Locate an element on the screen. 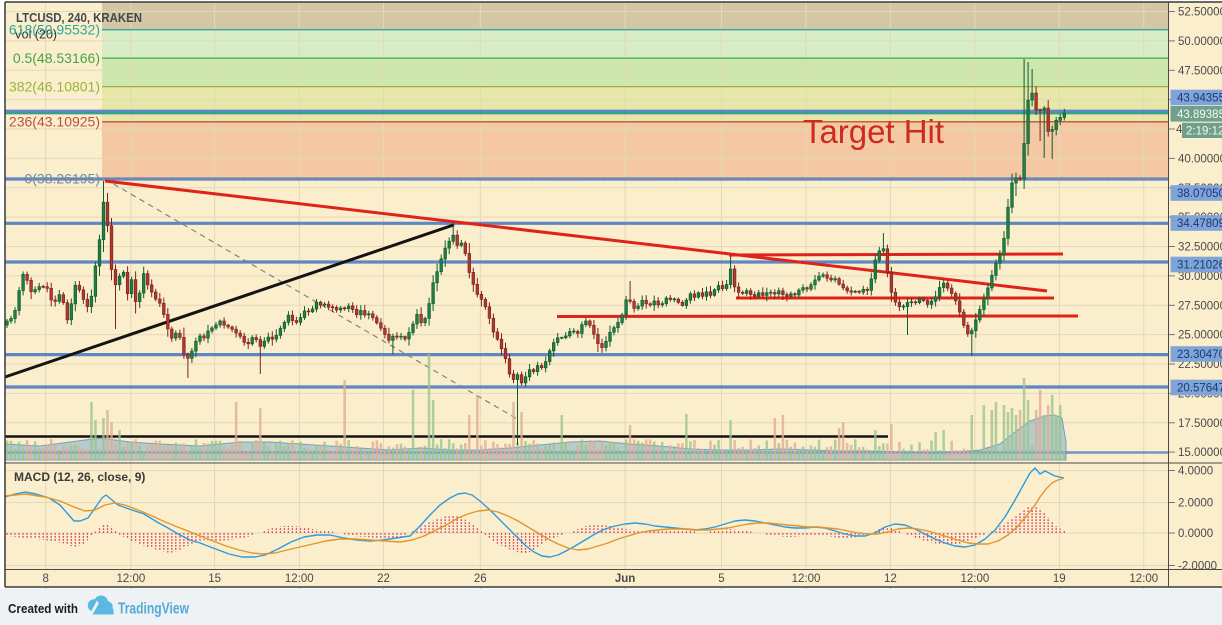 This screenshot has width=1222, height=625. svg-text: 618(50.95532) is located at coordinates (54, 30).